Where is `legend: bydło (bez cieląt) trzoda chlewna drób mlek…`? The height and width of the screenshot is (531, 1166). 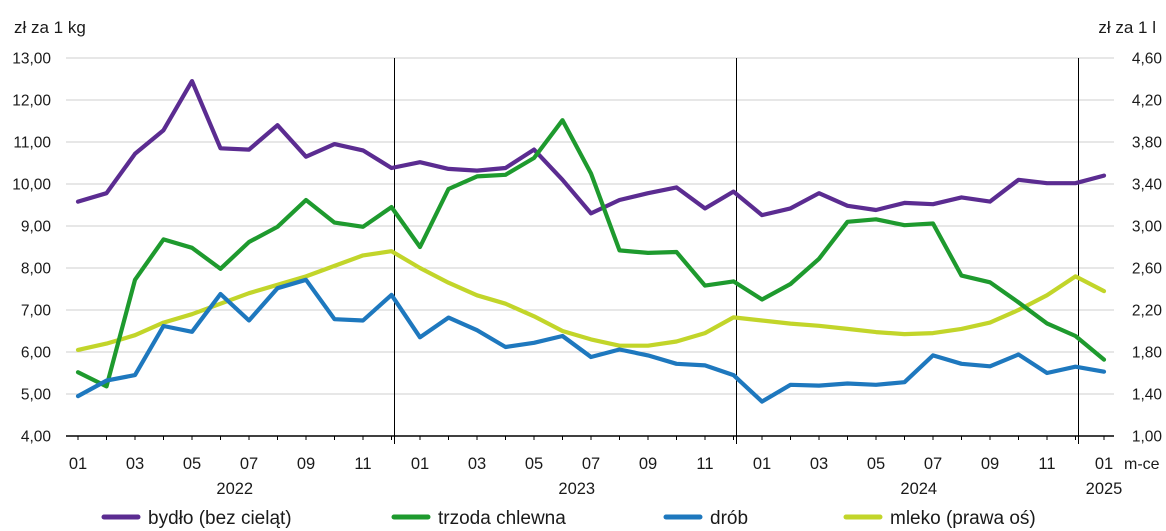
legend: bydło (bez cieląt) trzoda chlewna drób mlek… is located at coordinates (568, 518).